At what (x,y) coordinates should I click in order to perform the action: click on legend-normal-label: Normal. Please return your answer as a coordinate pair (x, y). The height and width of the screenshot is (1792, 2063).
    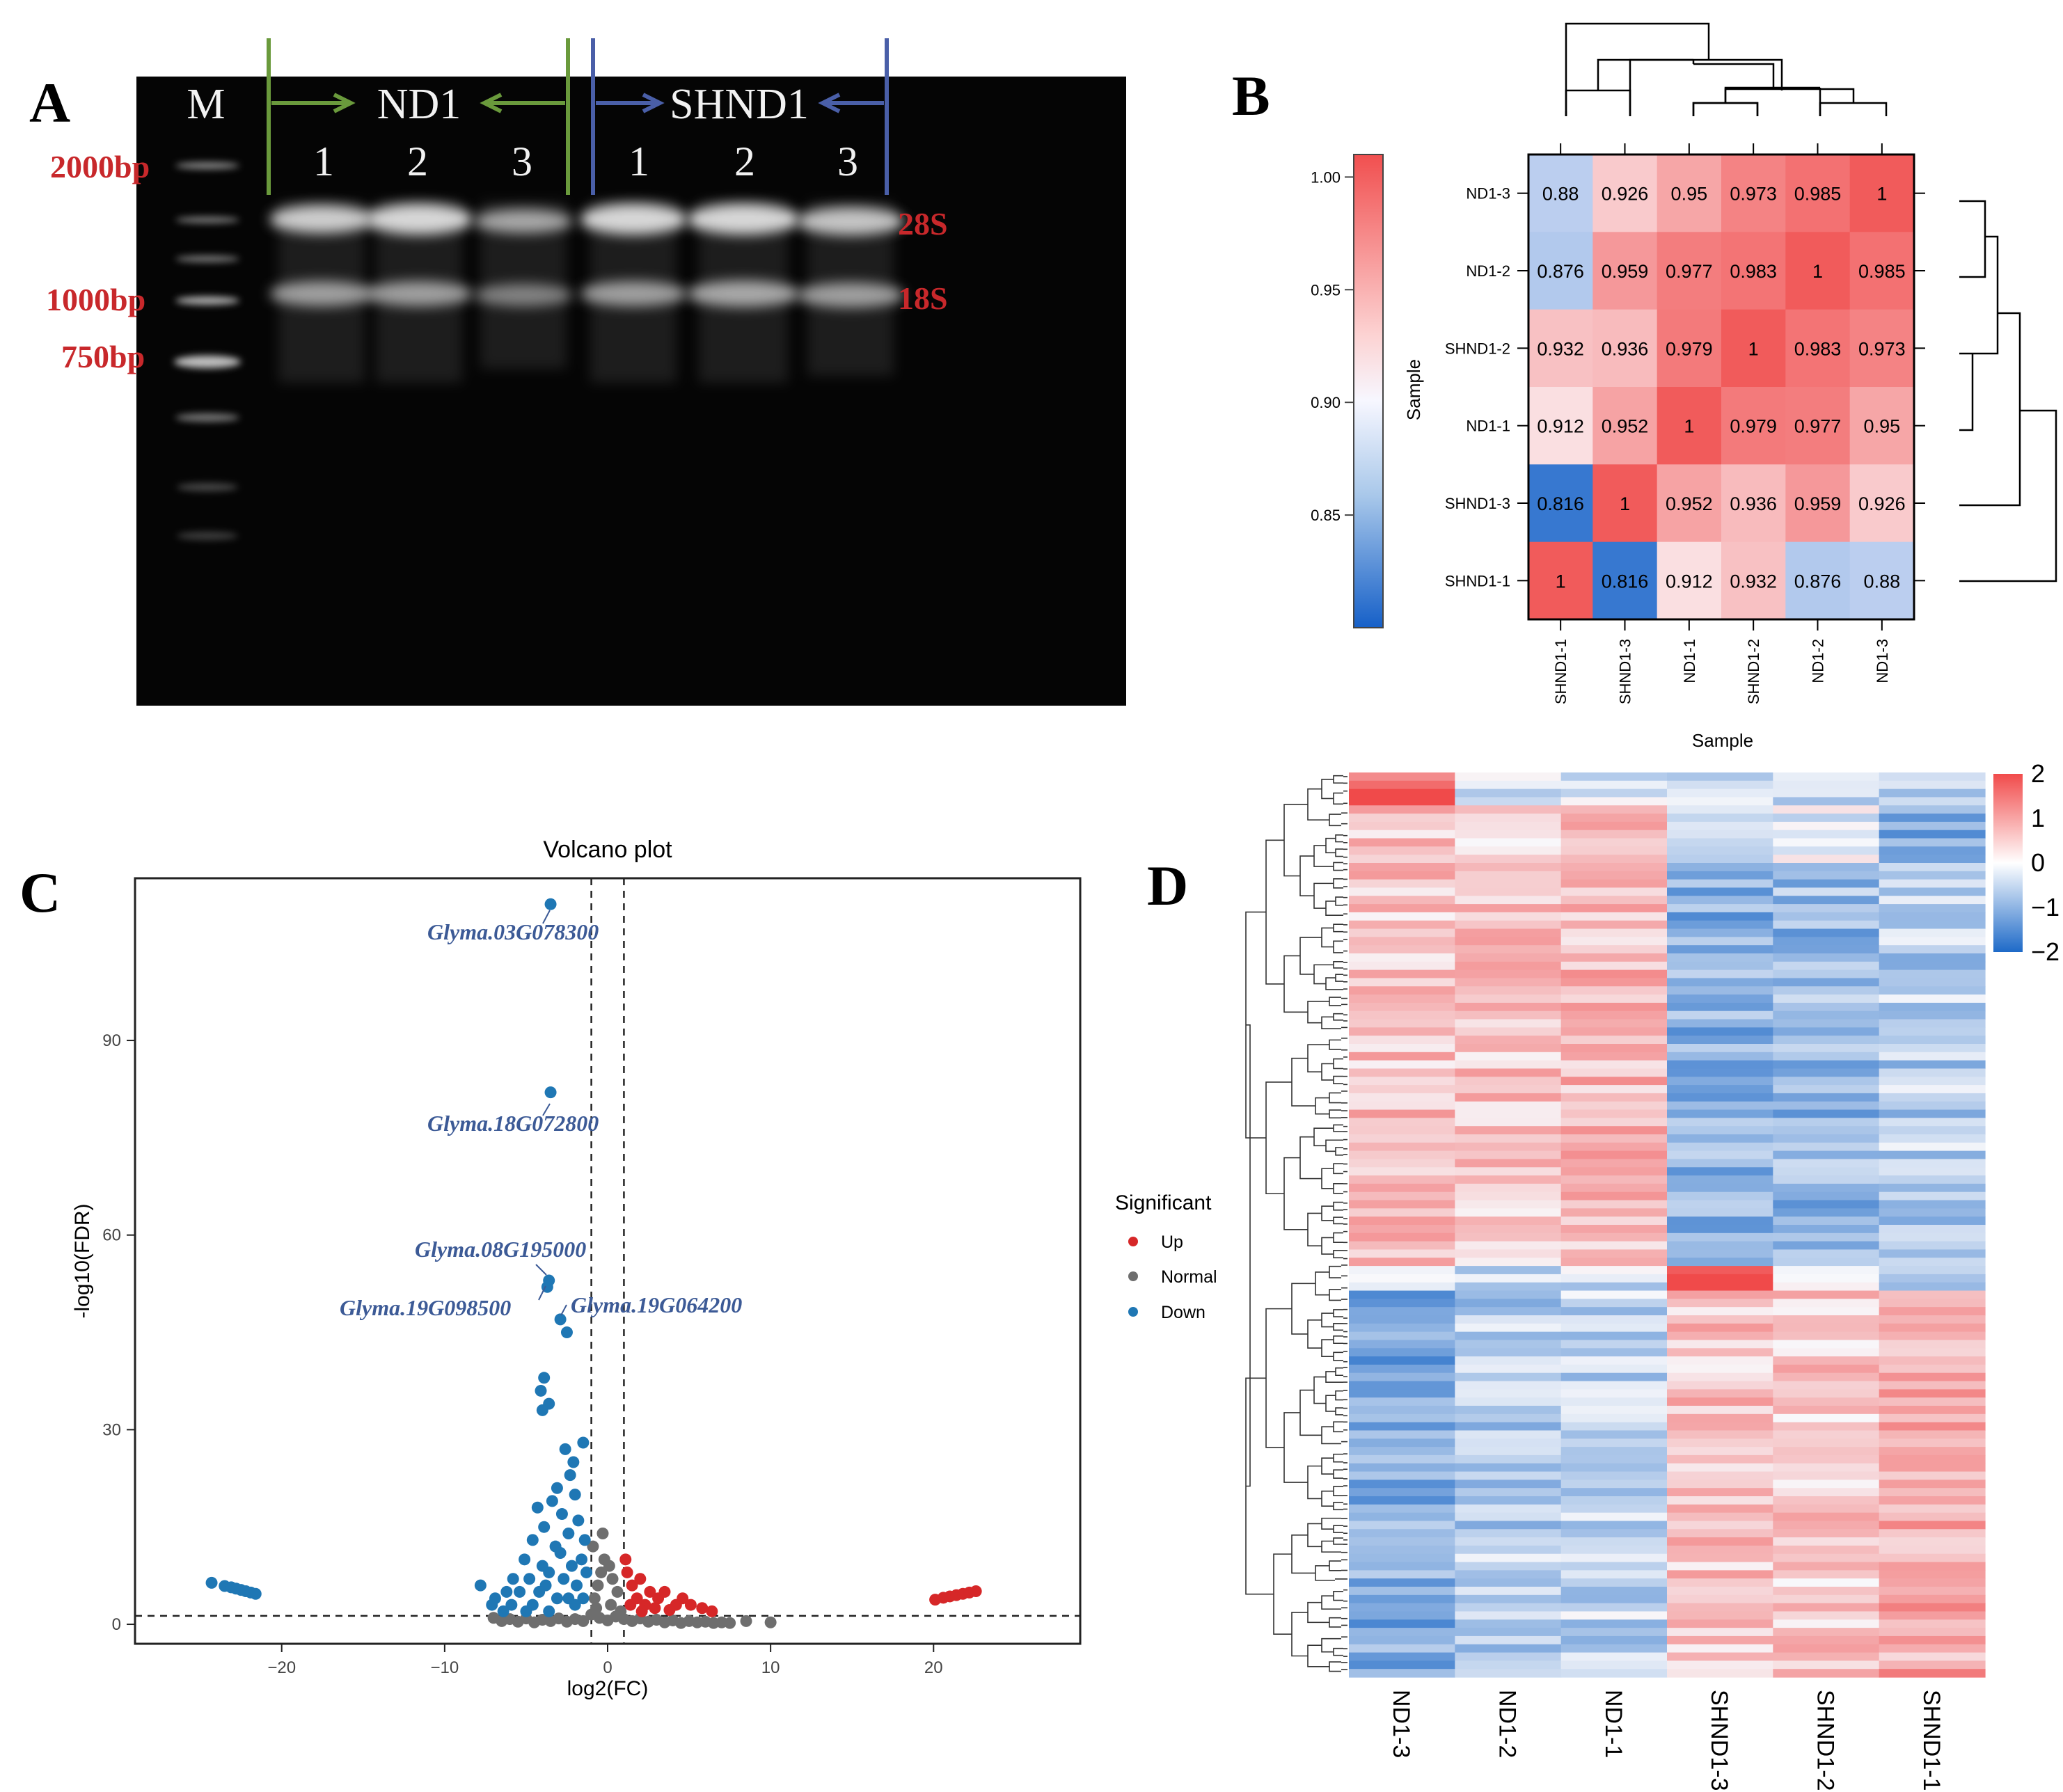
    Looking at the image, I should click on (1189, 1277).